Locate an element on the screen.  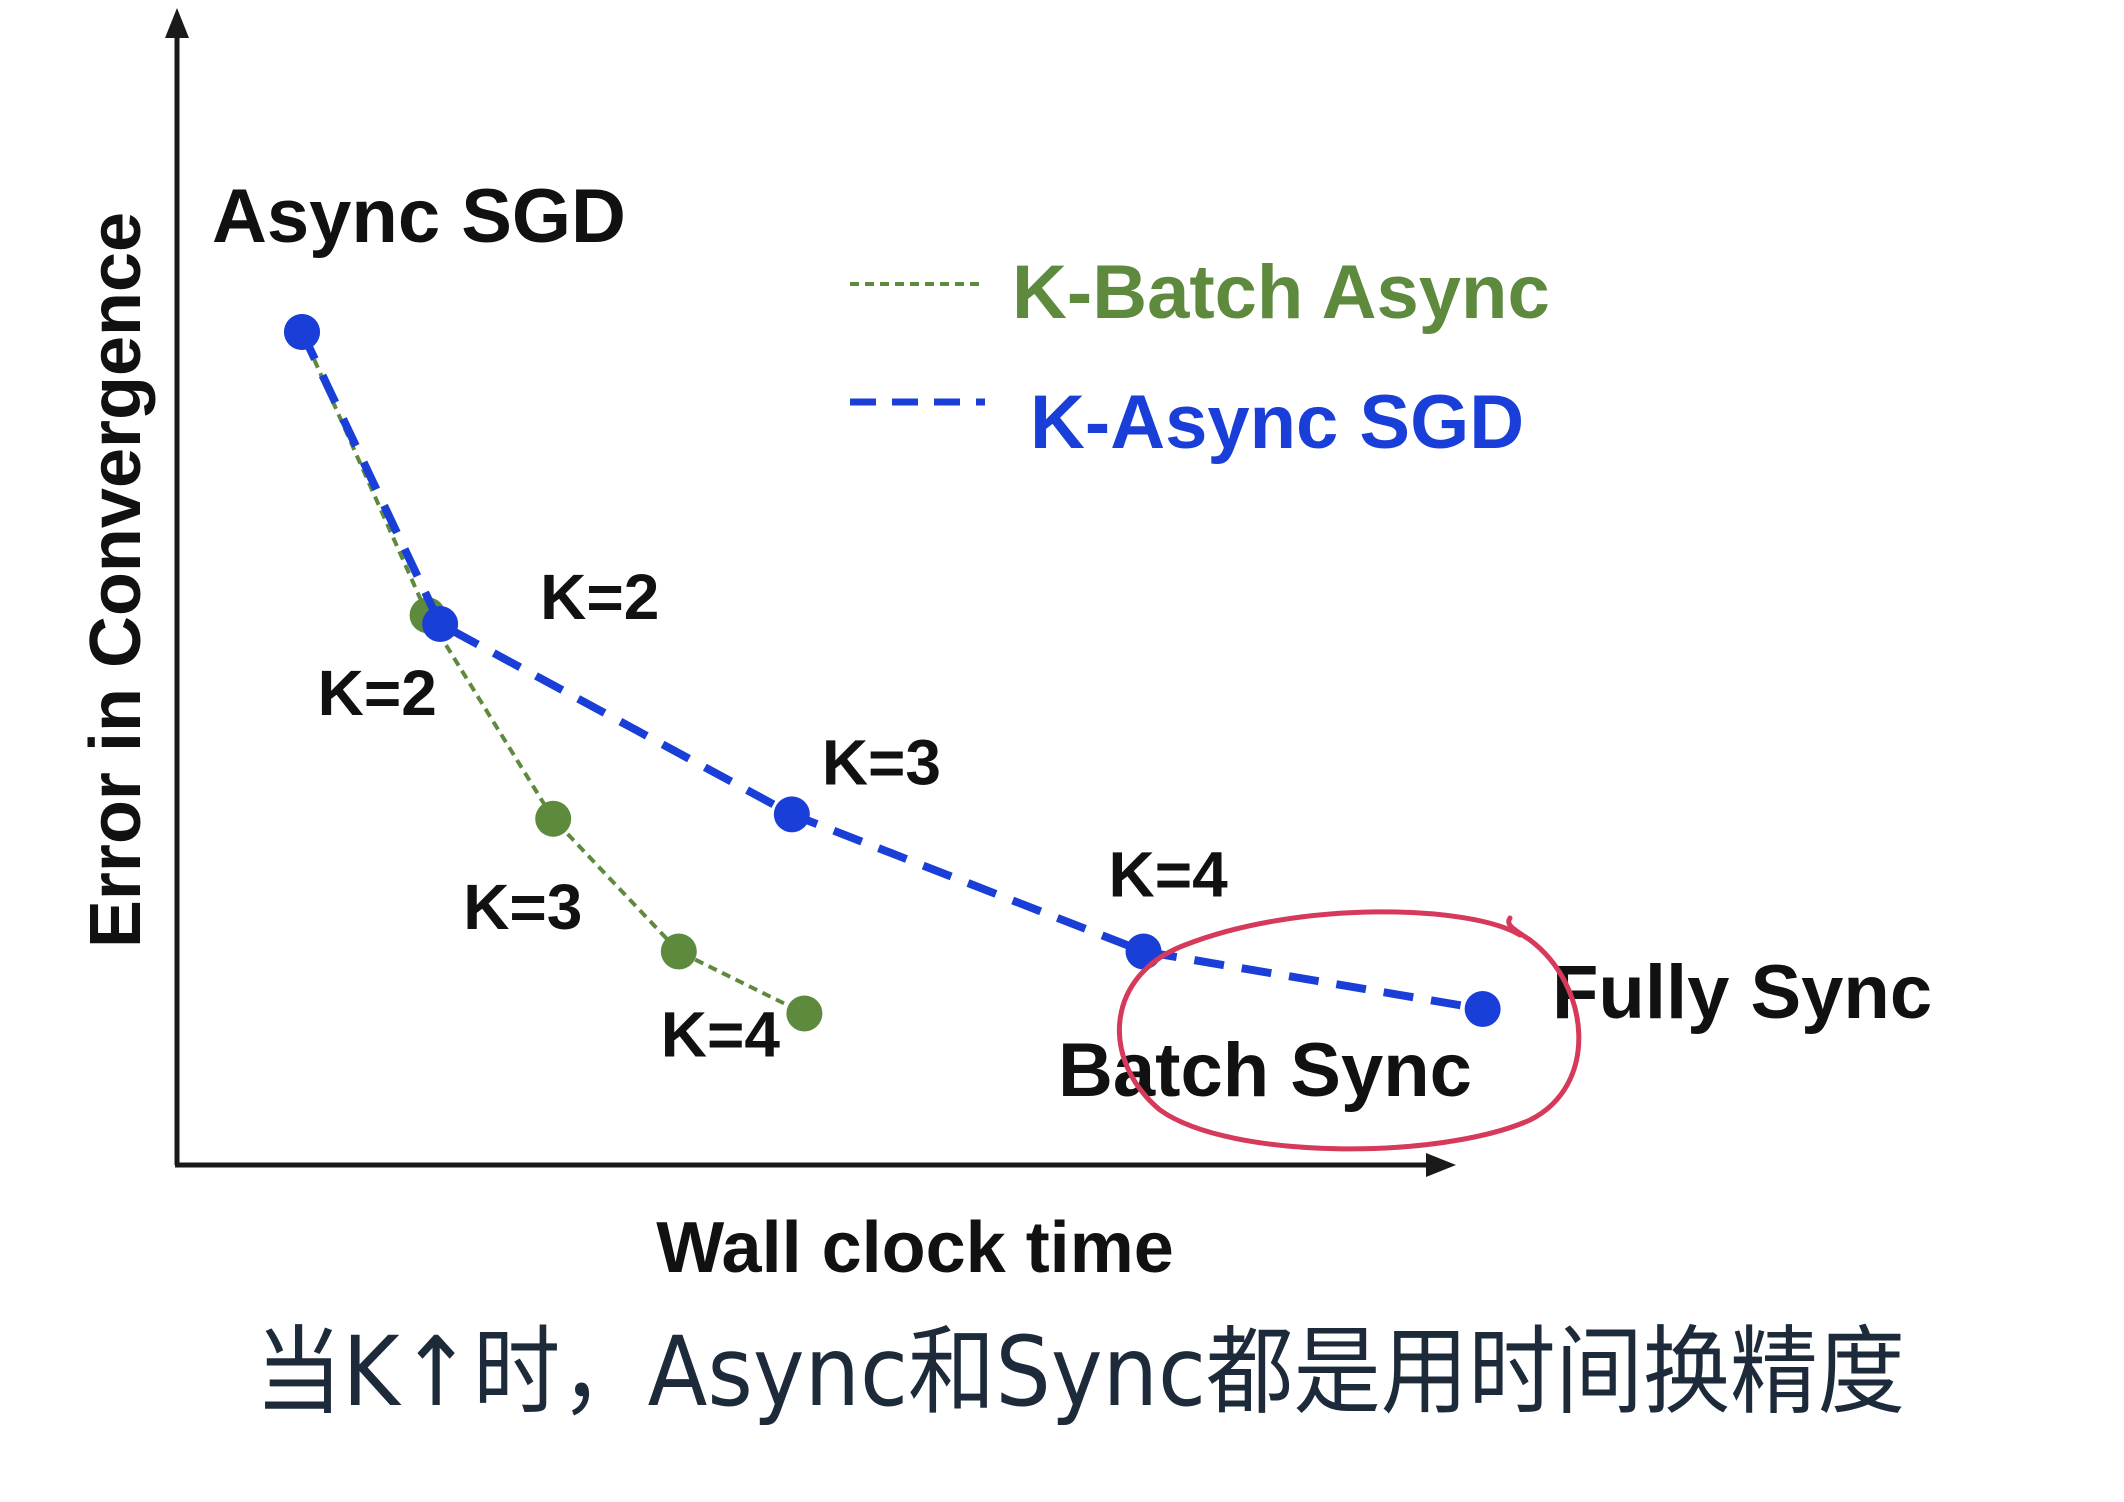
x-axis-arrow is located at coordinates (1441, 1165).